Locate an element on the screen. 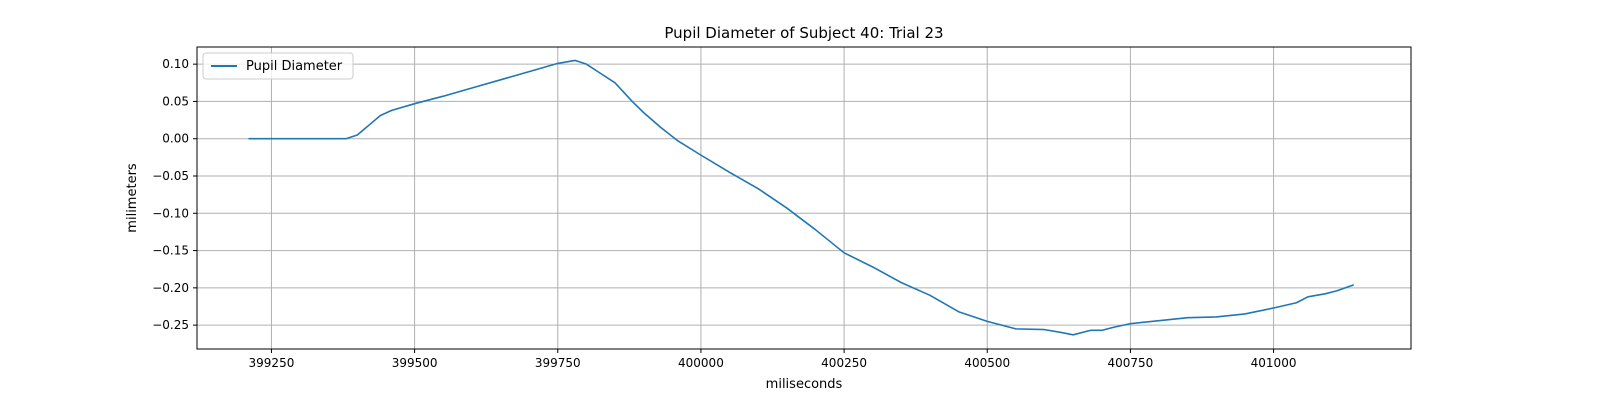  x-tick-label: 400250 is located at coordinates (844, 363).